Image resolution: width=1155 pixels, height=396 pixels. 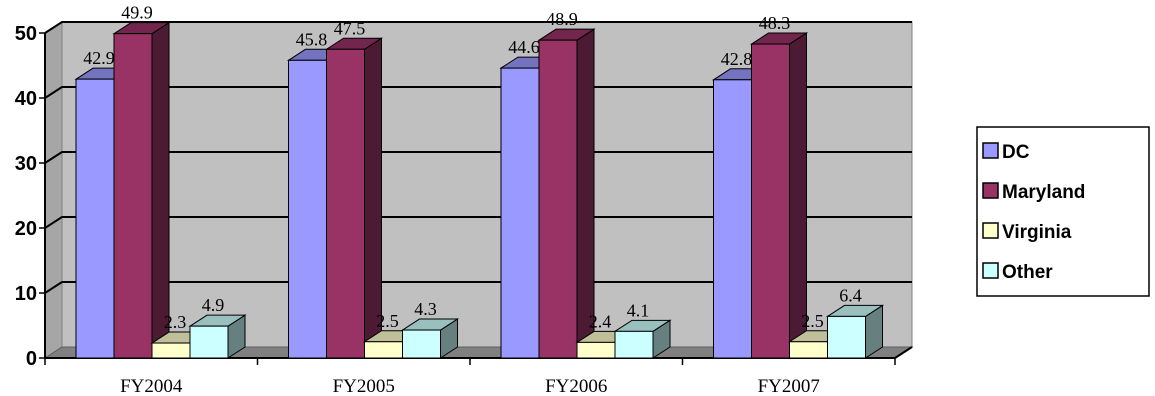 What do you see at coordinates (213, 305) in the screenshot?
I see `data-label: 4.9` at bounding box center [213, 305].